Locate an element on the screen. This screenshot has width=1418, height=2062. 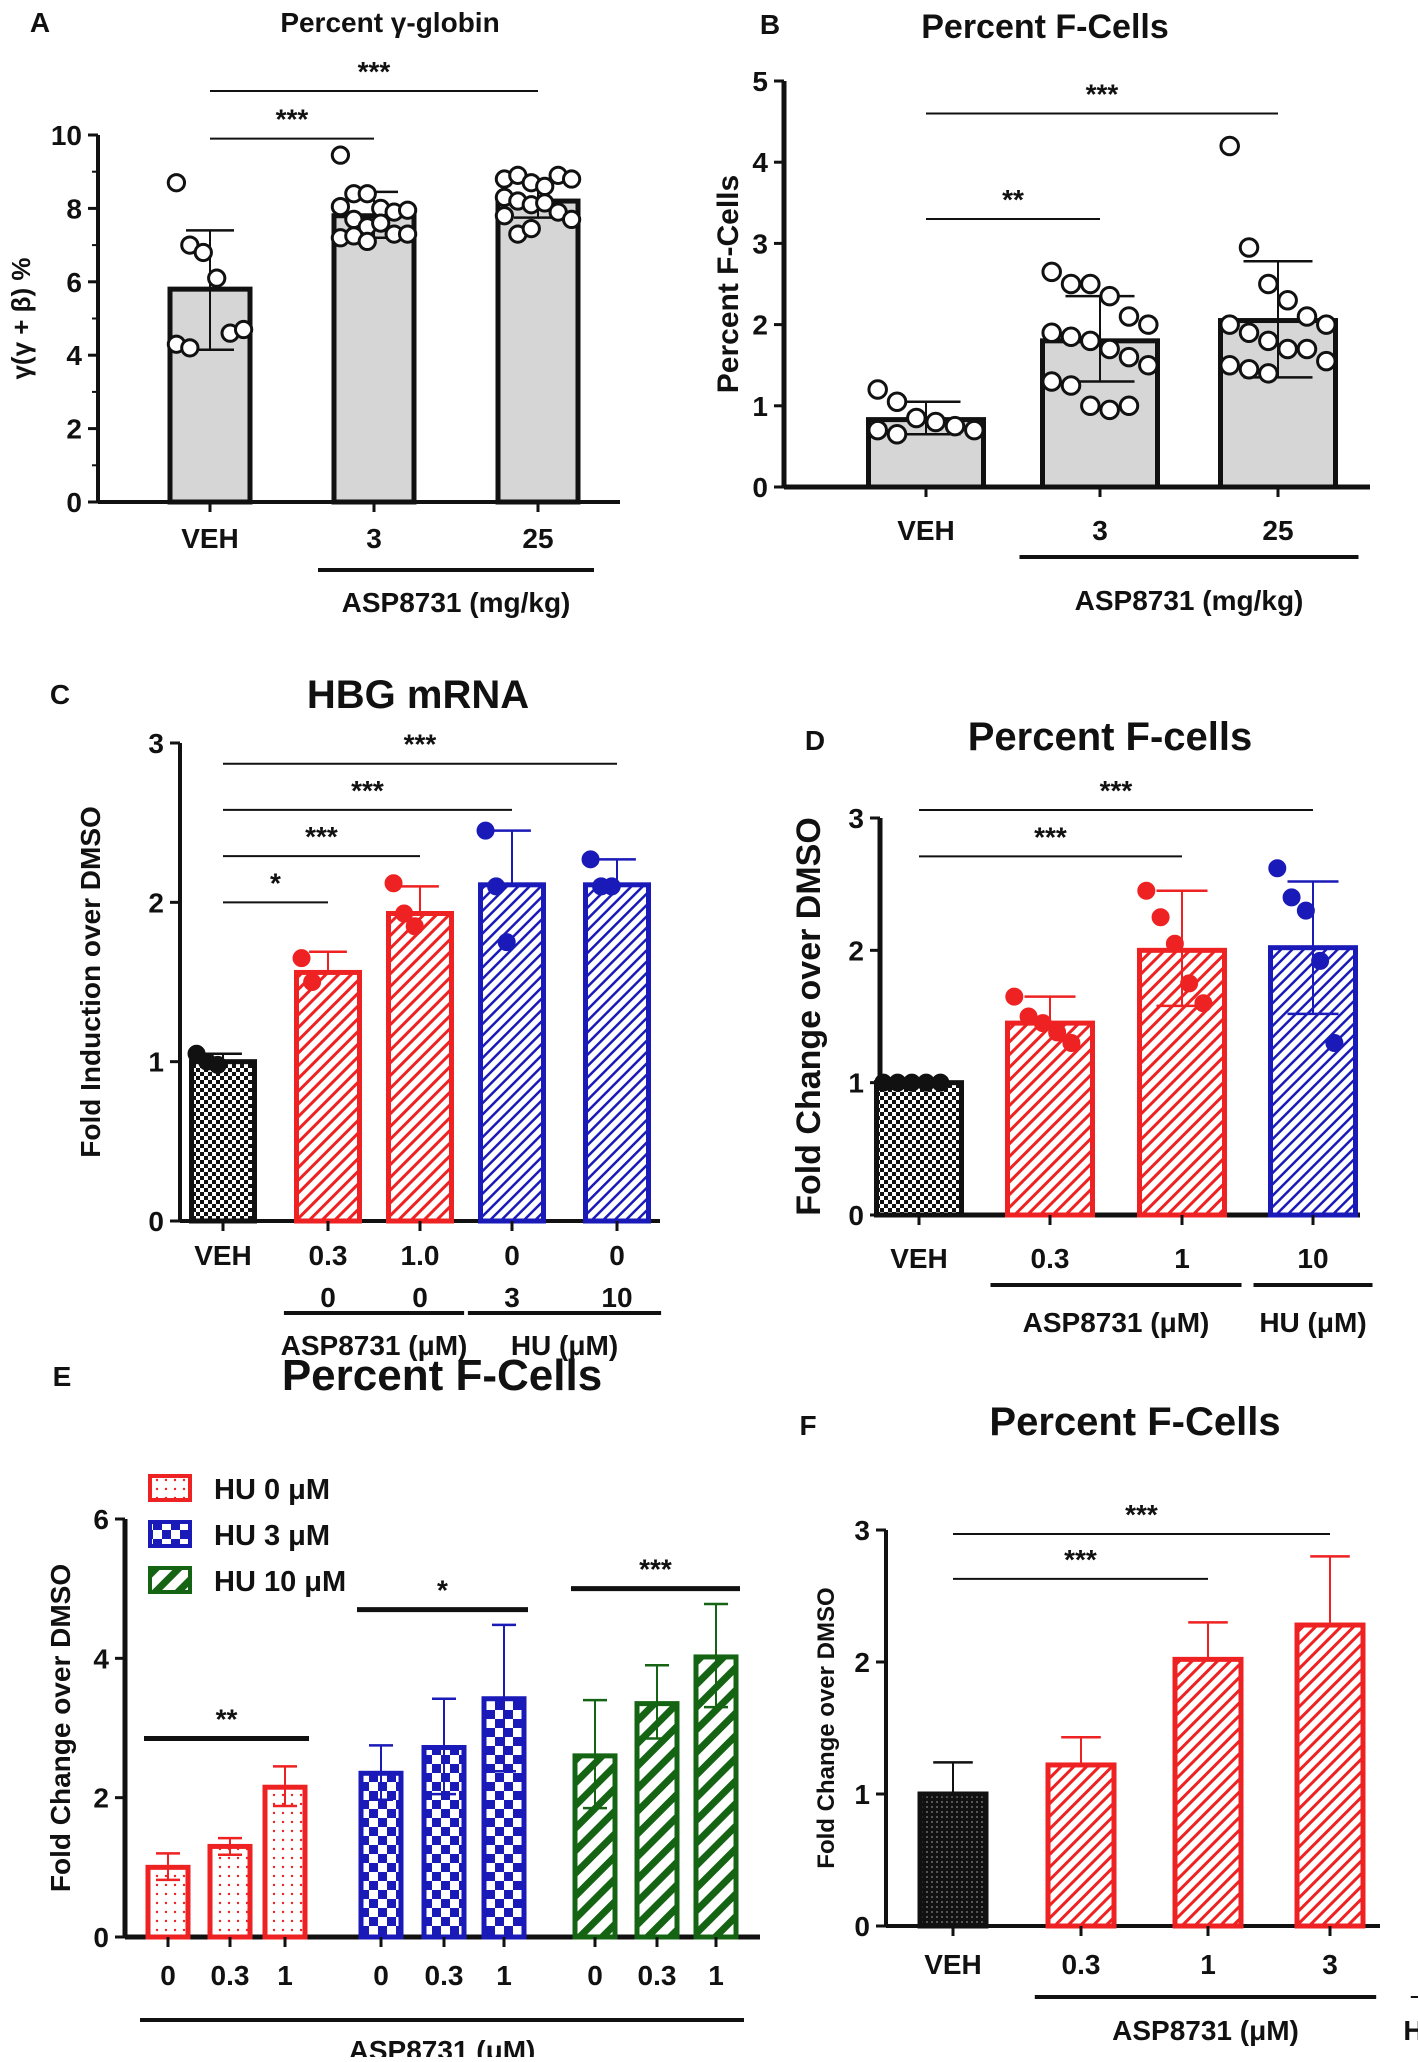
x-tick-label: 1 is located at coordinates (504, 1975).